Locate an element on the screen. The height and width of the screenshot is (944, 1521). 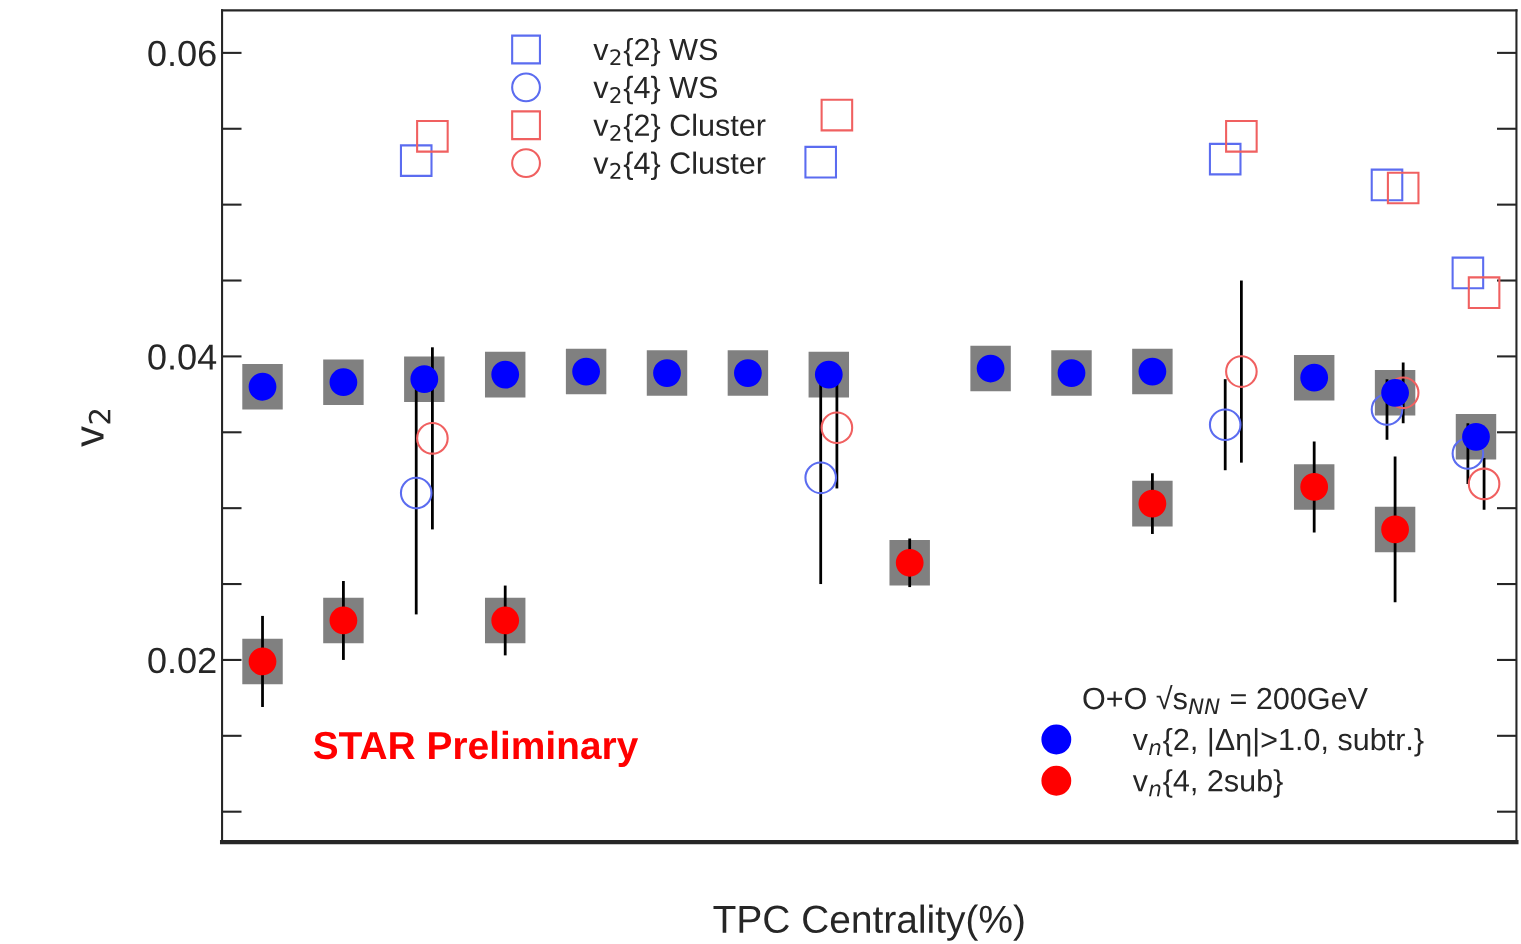
legend-label: v$_{2}${4} WS is located at coordinates (655, 90).